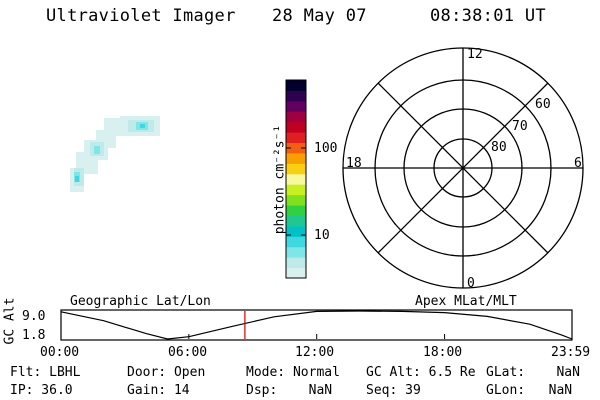 The width and height of the screenshot is (600, 400). Describe the element at coordinates (529, 390) in the screenshot. I see `status-glon: GLon: NaN` at that location.